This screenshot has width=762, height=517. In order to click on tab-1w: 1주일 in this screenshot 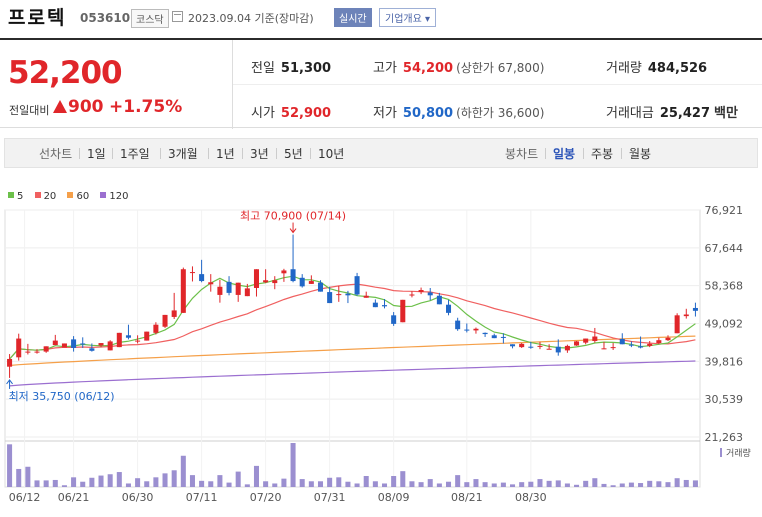, I will do `click(135, 154)`.